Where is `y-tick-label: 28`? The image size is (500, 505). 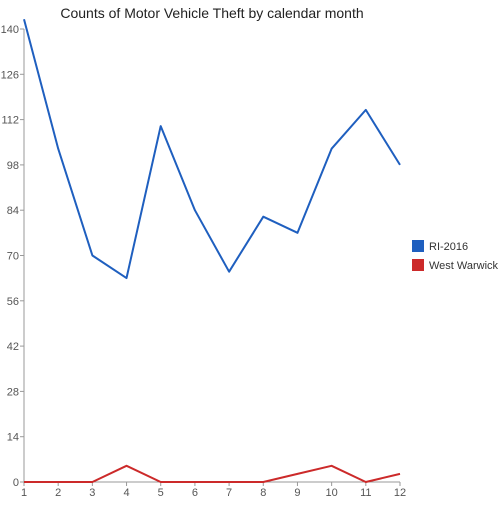
y-tick-label: 28 is located at coordinates (13, 392).